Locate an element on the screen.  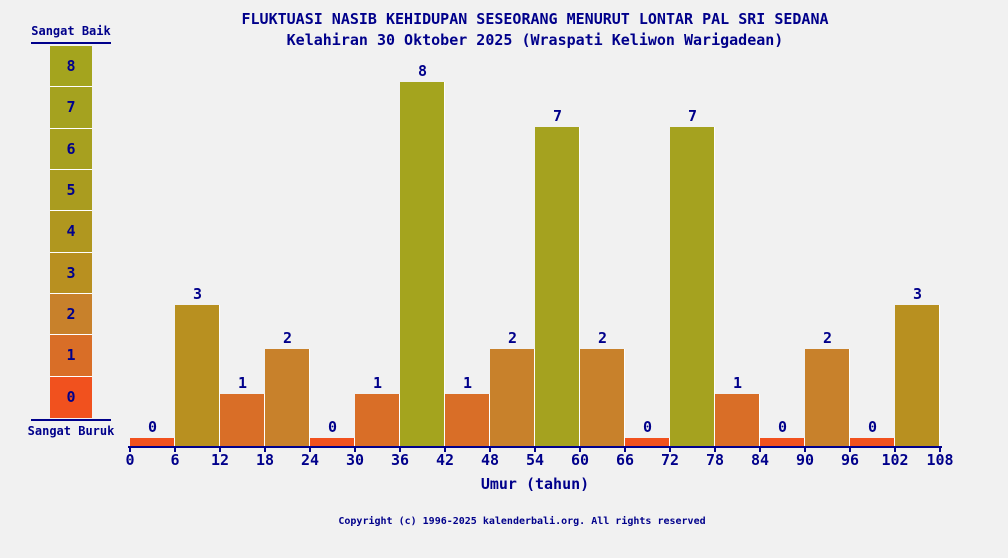
legend-box-label: 2 is located at coordinates (71, 314).